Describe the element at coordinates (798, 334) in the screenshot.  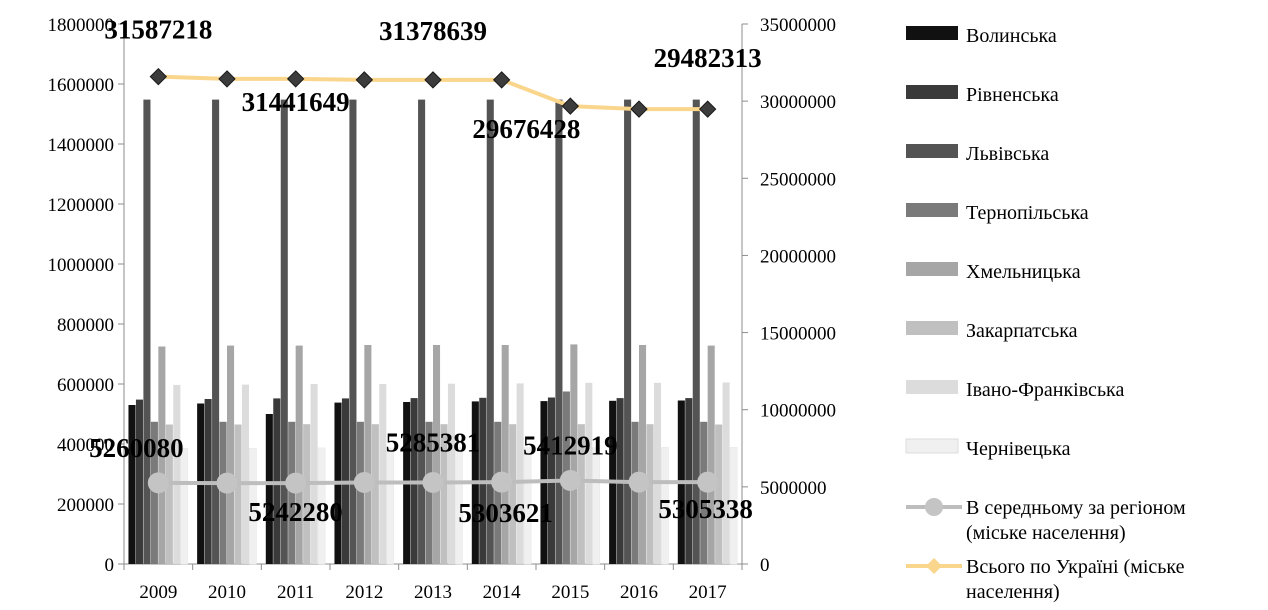
I see `right-tick-label: 15000000` at that location.